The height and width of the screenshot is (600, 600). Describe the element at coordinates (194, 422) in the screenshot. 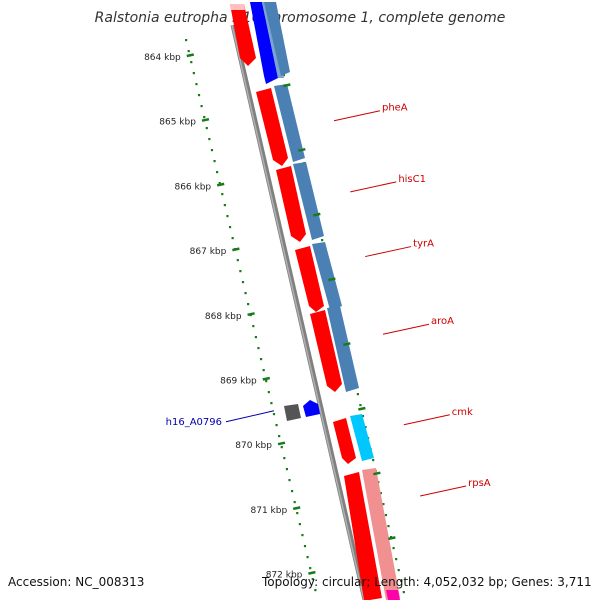

I see `locus-label: h16_A0796` at that location.